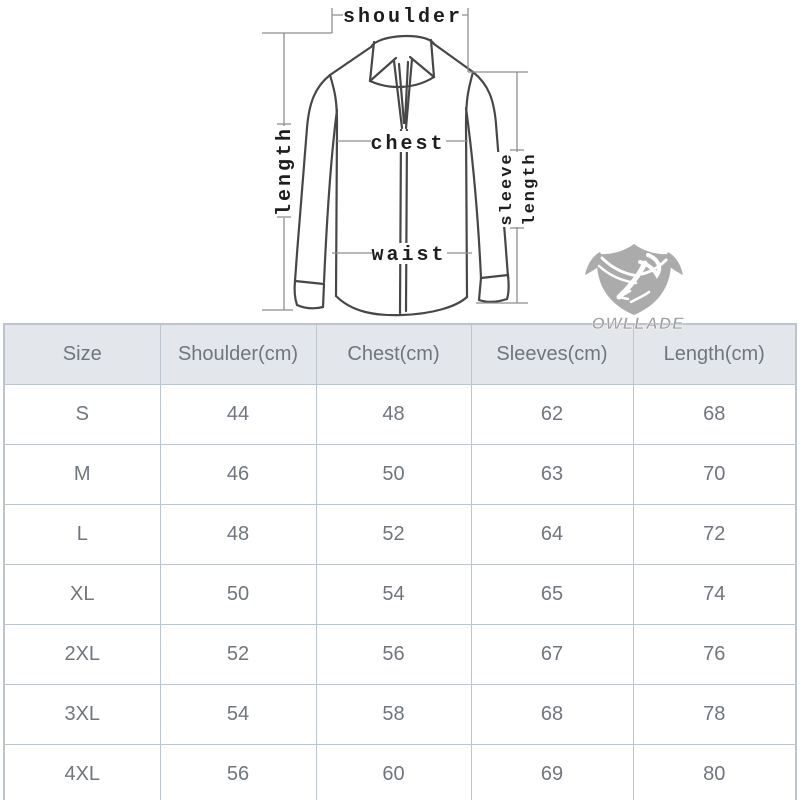 The height and width of the screenshot is (800, 800). Describe the element at coordinates (552, 654) in the screenshot. I see `value-cell: 67` at that location.